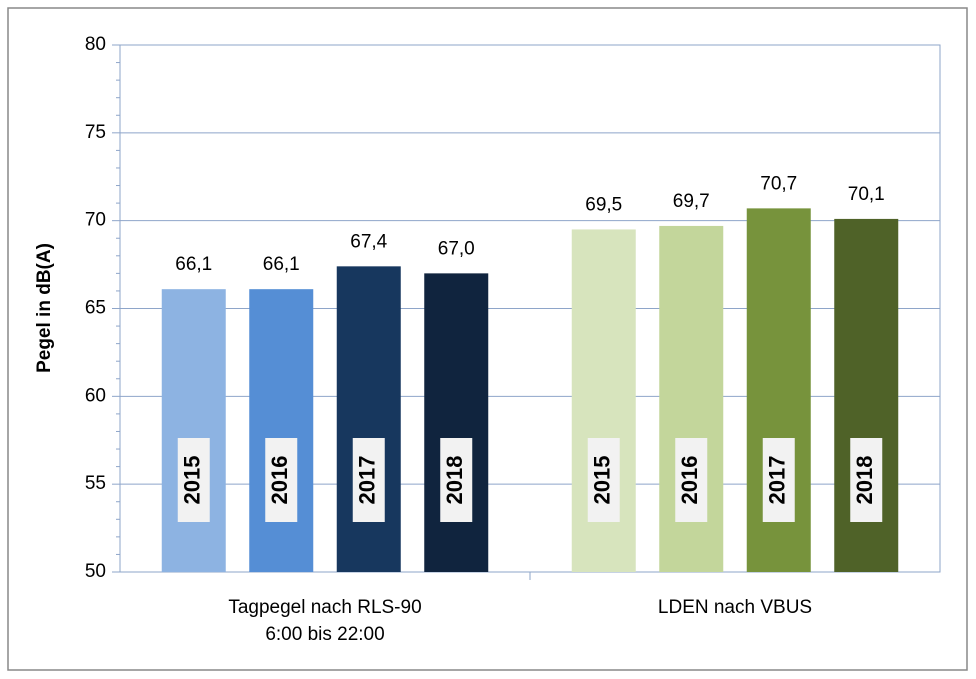 This screenshot has height=679, width=976. I want to click on x-tick-label: LDEN nach VBUS, so click(735, 607).